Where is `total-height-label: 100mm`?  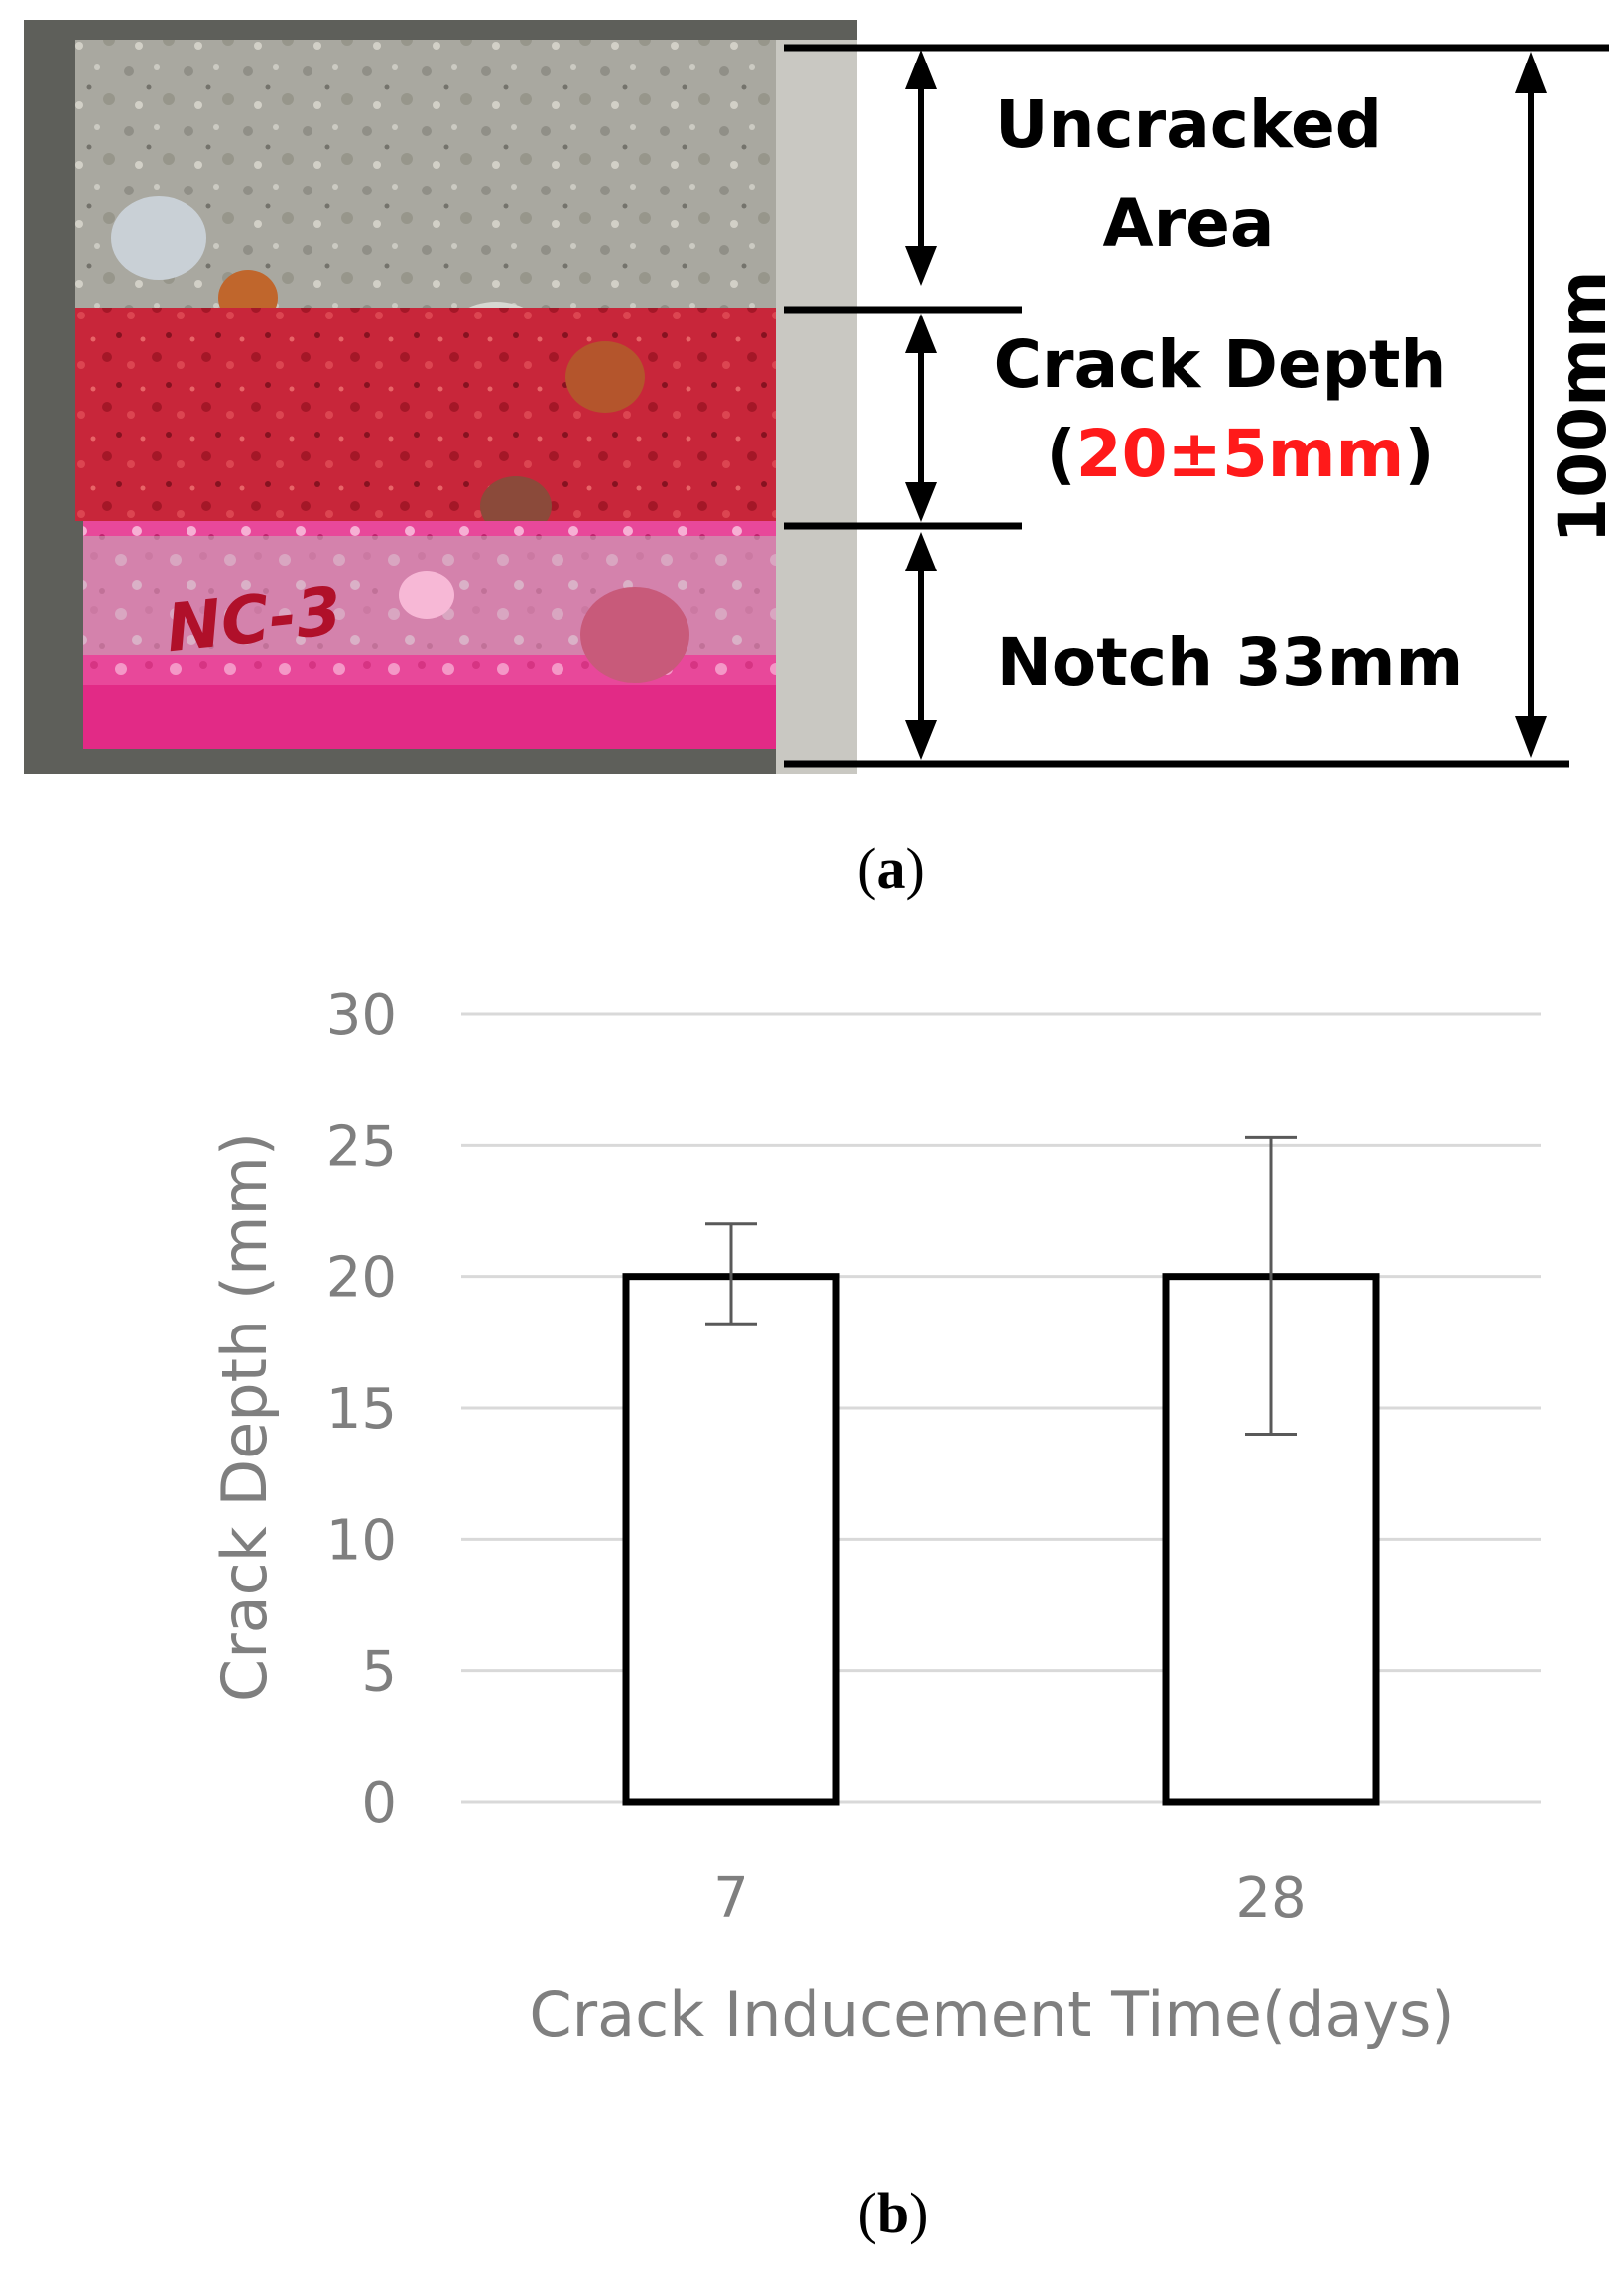
total-height-label: 100mm is located at coordinates (1583, 407).